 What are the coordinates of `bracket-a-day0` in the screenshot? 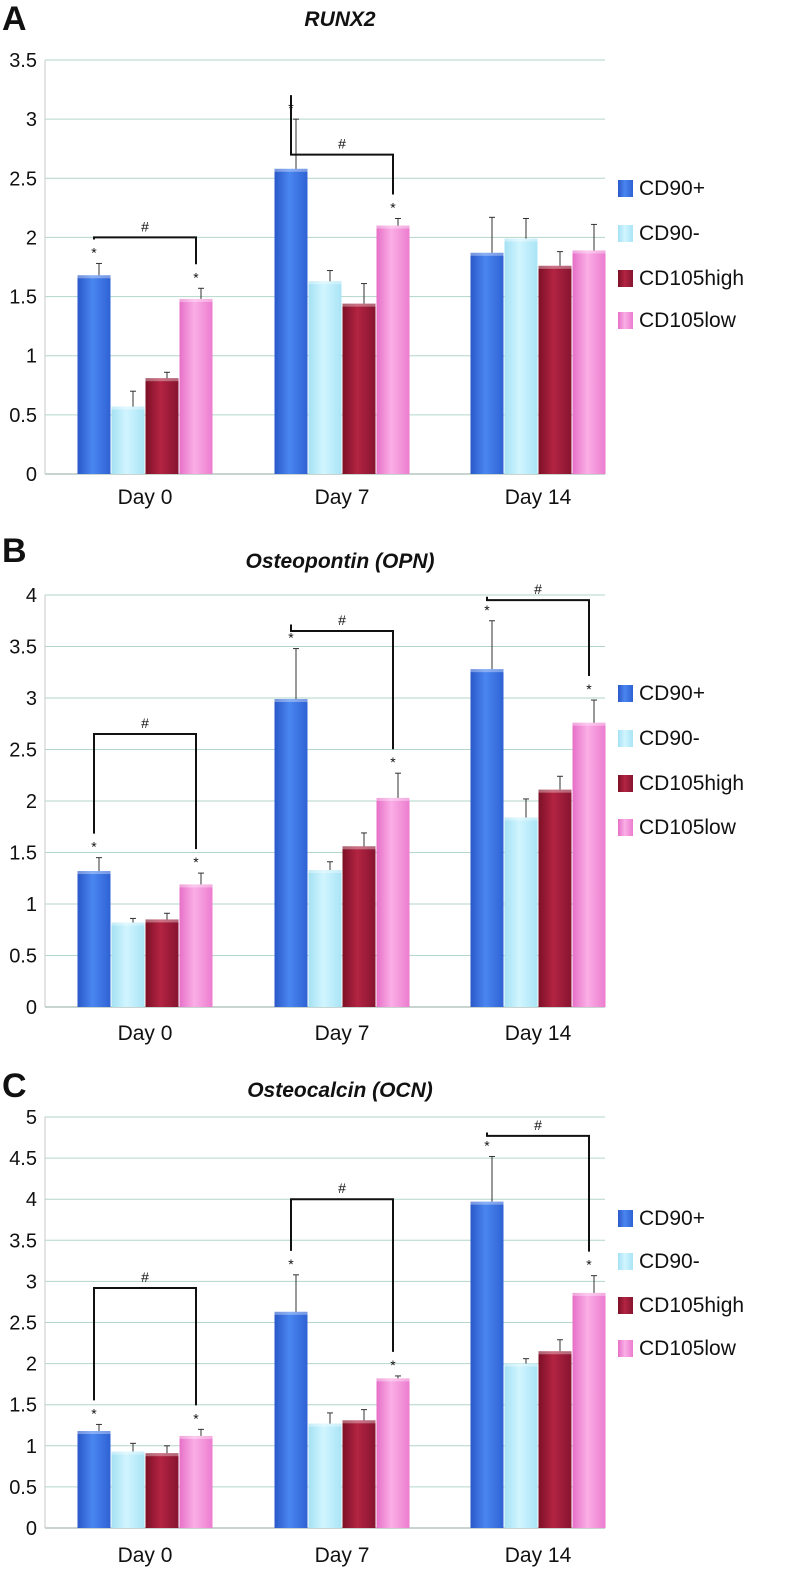 It's located at (145, 250).